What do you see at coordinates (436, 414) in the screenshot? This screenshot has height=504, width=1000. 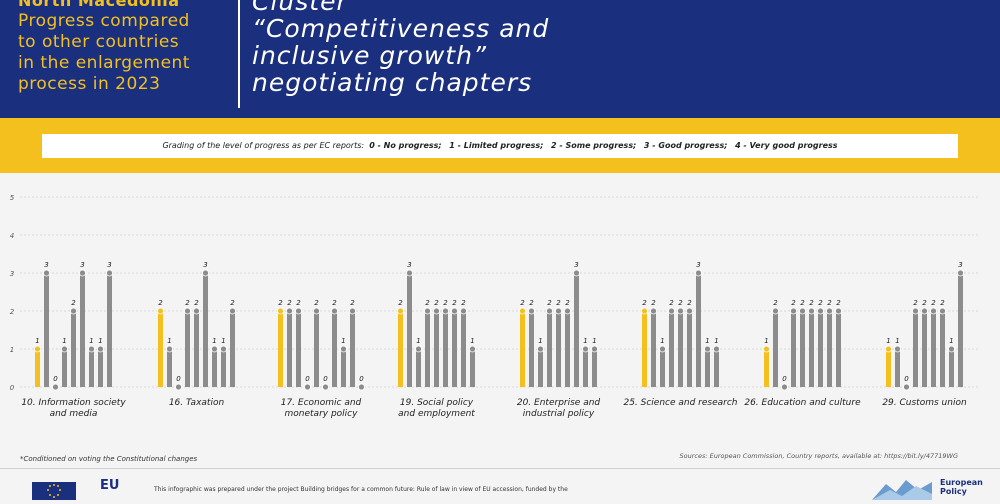 I see `category-label: and employment` at bounding box center [436, 414].